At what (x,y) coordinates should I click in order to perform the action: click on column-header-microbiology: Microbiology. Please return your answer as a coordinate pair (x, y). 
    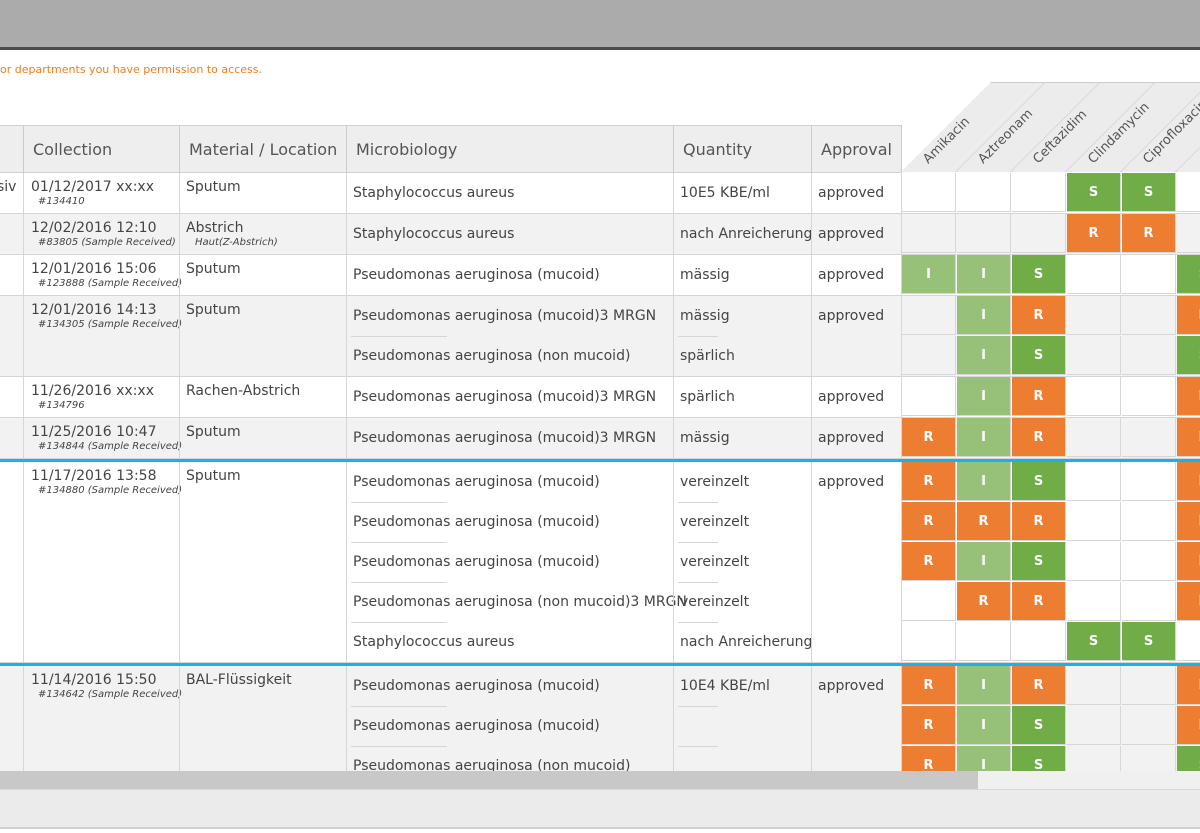
    Looking at the image, I should click on (509, 149).